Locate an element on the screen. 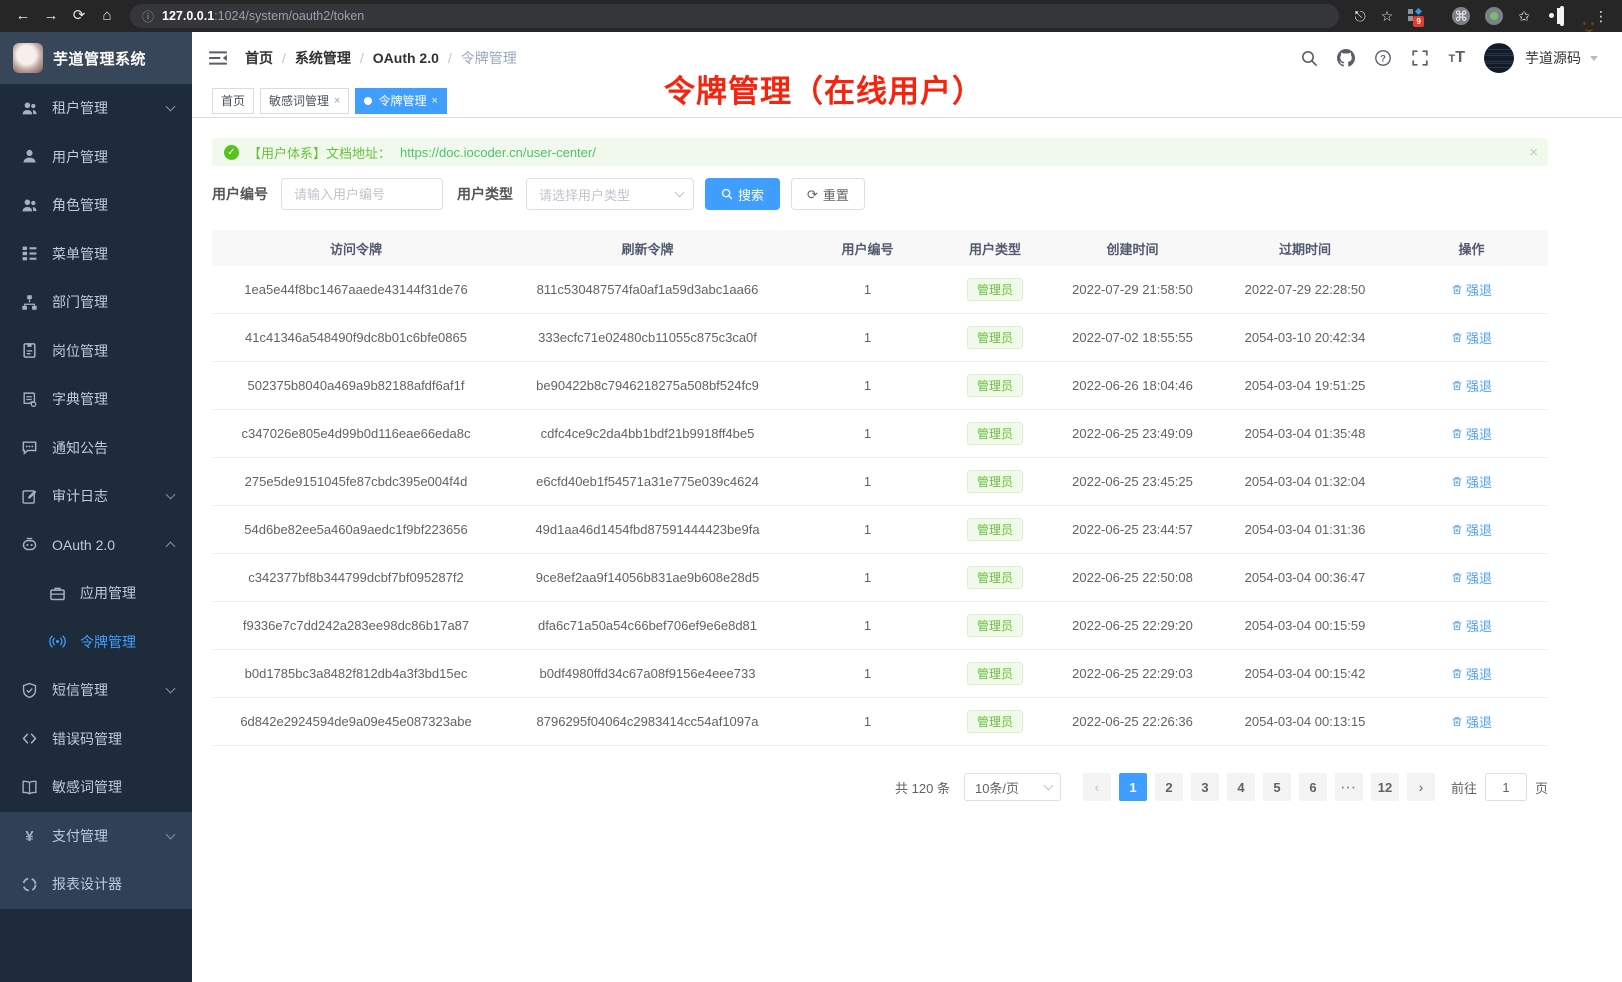 Image resolution: width=1622 pixels, height=982 pixels. sidebar-item-errcode: 错误码管理 is located at coordinates (96, 739).